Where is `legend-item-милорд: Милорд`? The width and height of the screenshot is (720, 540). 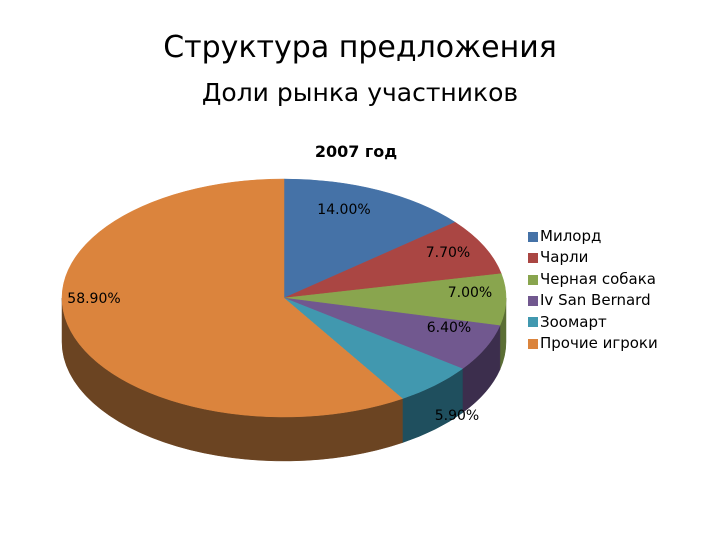
legend-item-милорд: Милорд is located at coordinates (593, 236).